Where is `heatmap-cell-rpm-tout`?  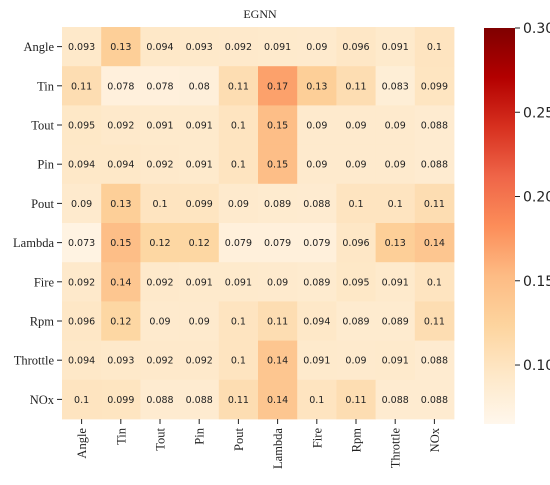 heatmap-cell-rpm-tout is located at coordinates (160, 321).